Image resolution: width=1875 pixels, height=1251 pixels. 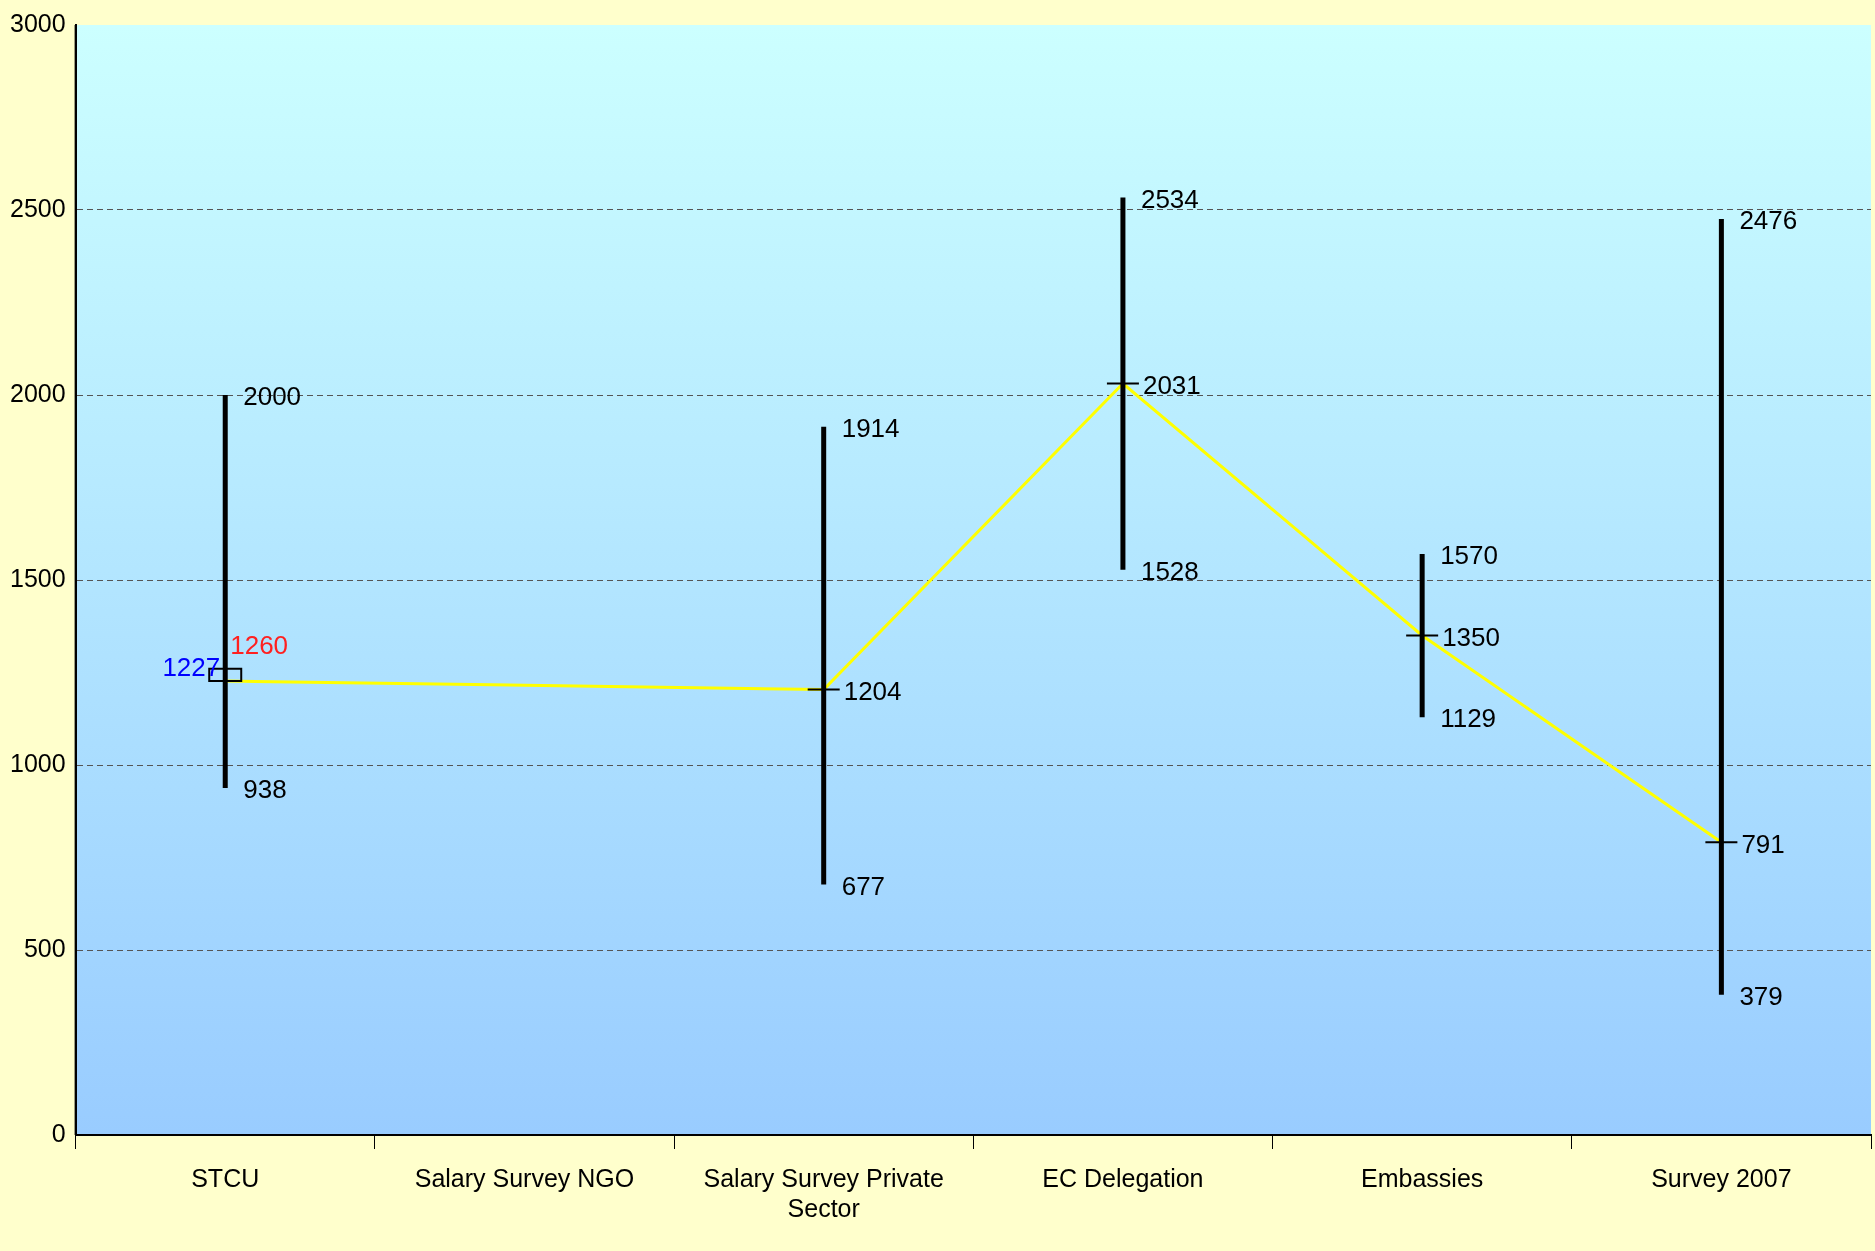 What do you see at coordinates (44, 947) in the screenshot?
I see `y-tick-label: 500` at bounding box center [44, 947].